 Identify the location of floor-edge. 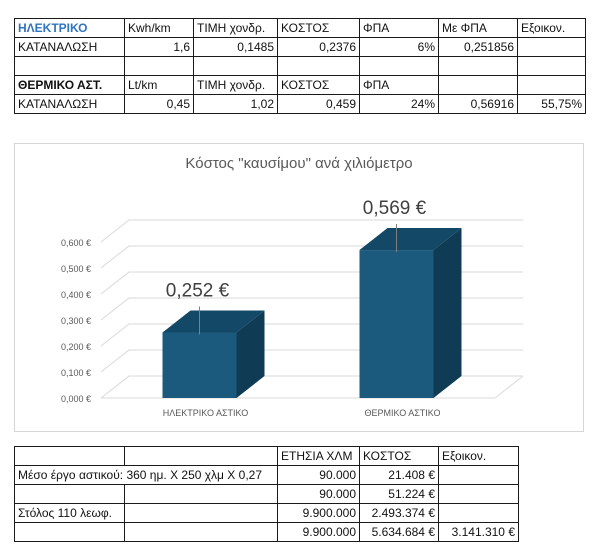
(509, 387).